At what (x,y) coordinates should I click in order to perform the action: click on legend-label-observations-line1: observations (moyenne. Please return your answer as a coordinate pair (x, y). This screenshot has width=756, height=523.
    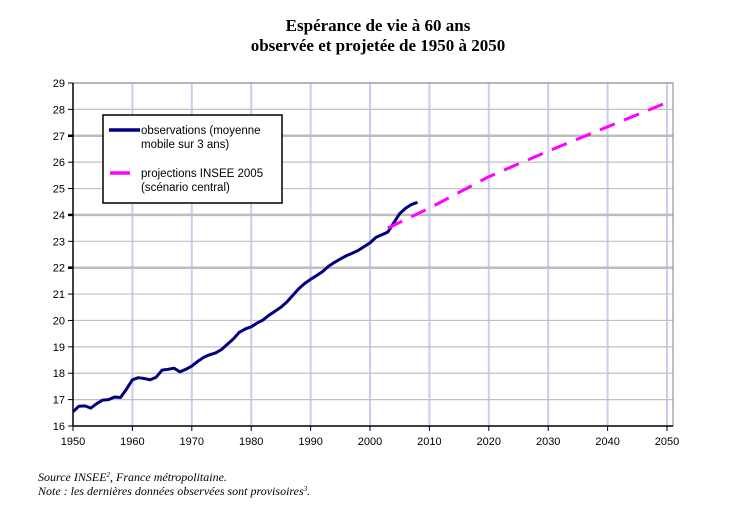
    Looking at the image, I should click on (201, 131).